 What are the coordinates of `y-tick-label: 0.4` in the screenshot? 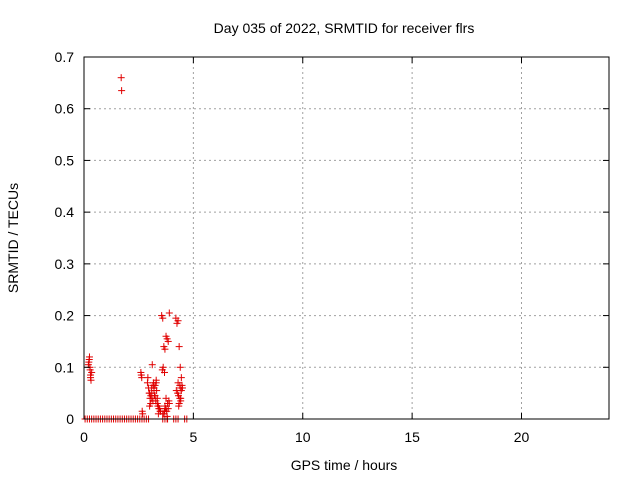 It's located at (65, 212).